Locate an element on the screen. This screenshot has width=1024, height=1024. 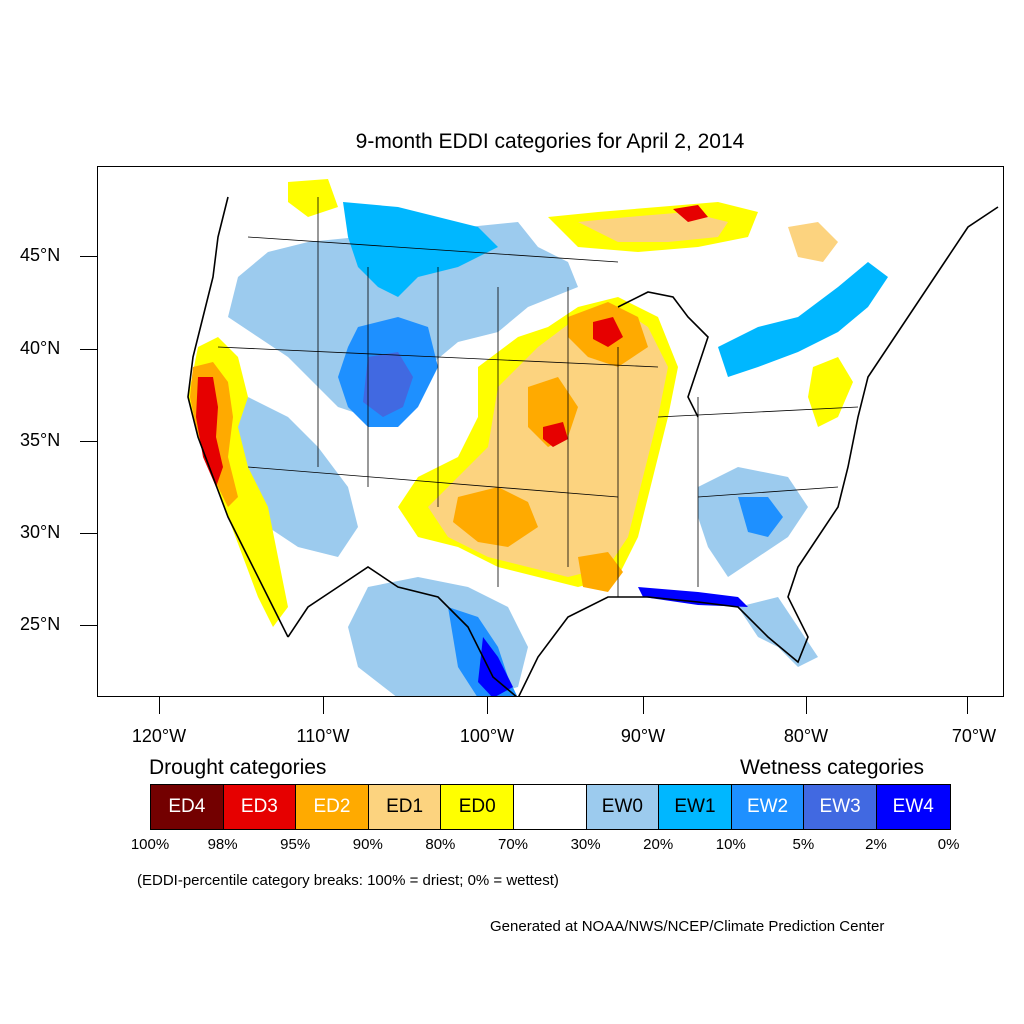
legend-cell-ew3: EW3 is located at coordinates (840, 807).